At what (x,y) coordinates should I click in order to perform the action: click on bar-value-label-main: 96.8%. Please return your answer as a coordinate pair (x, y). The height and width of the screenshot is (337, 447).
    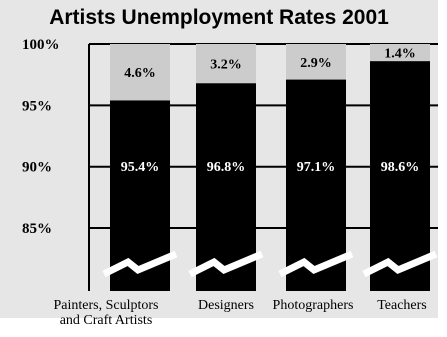
    Looking at the image, I should click on (226, 167).